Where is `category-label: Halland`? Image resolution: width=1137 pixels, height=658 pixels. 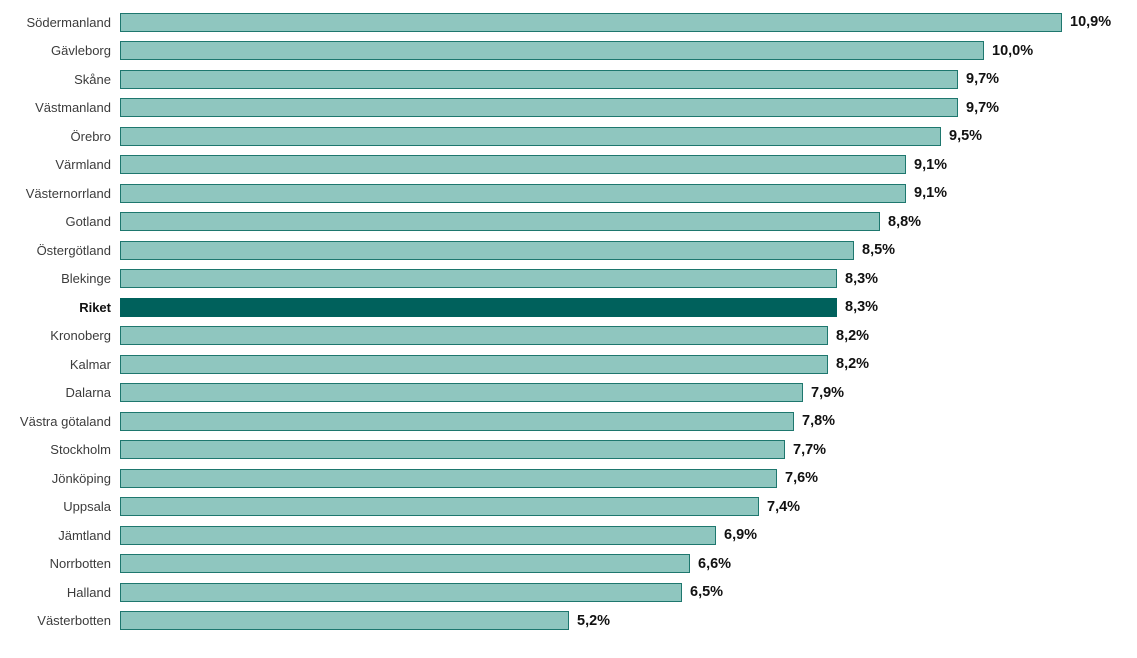 category-label: Halland is located at coordinates (88, 592).